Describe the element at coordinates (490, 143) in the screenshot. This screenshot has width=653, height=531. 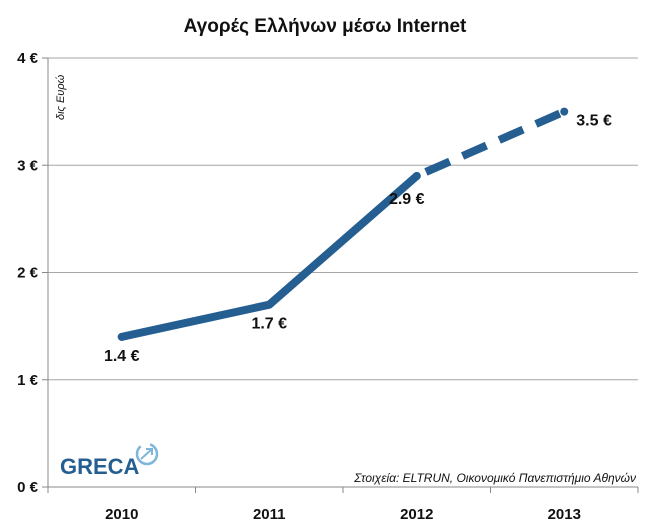
I see `series-line-projected` at that location.